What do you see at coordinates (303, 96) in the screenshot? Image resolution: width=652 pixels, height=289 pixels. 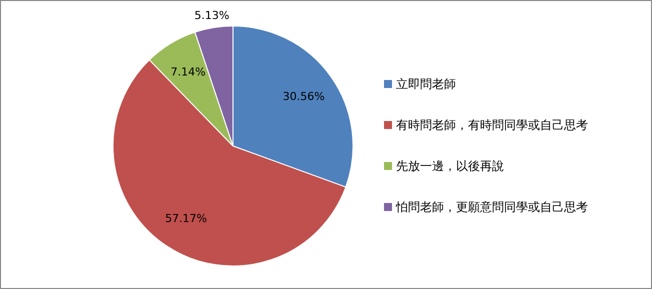 I see `data-label: 30.56%` at bounding box center [303, 96].